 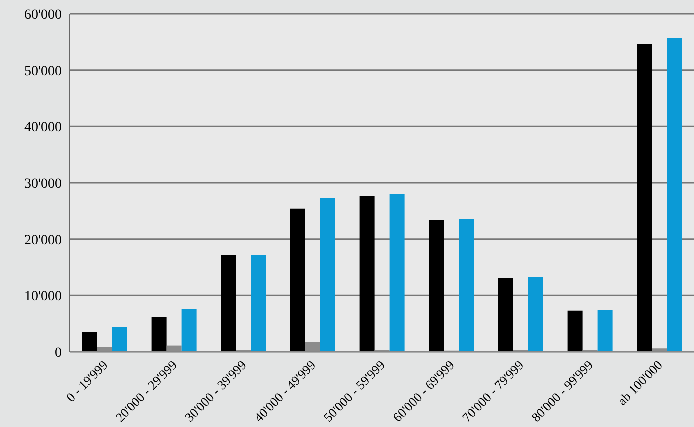 What do you see at coordinates (43, 240) in the screenshot?
I see `y-tick-label: 20'000` at bounding box center [43, 240].